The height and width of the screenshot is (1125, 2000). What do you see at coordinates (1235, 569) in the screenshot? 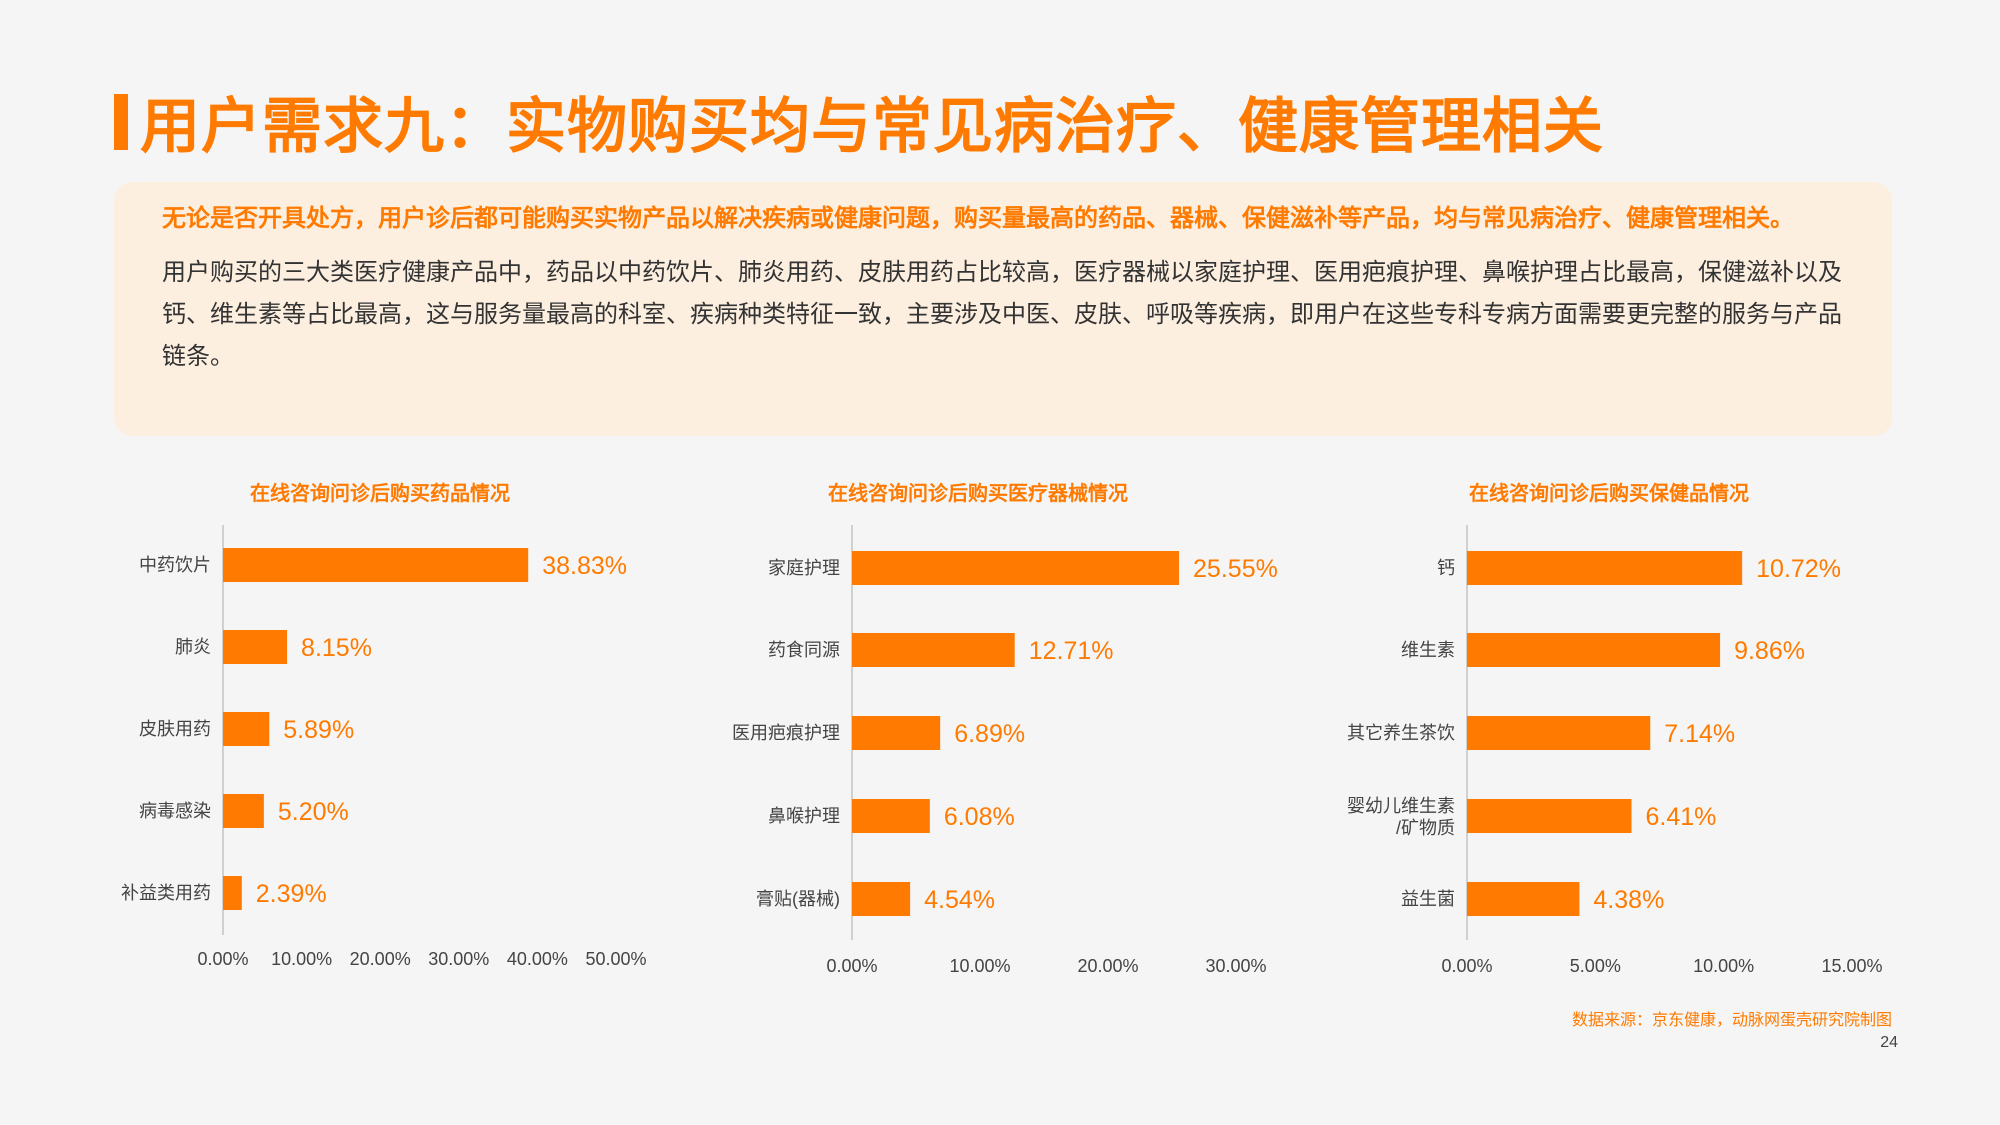
I see `chart-2-value-label: 25.55%` at bounding box center [1235, 569].